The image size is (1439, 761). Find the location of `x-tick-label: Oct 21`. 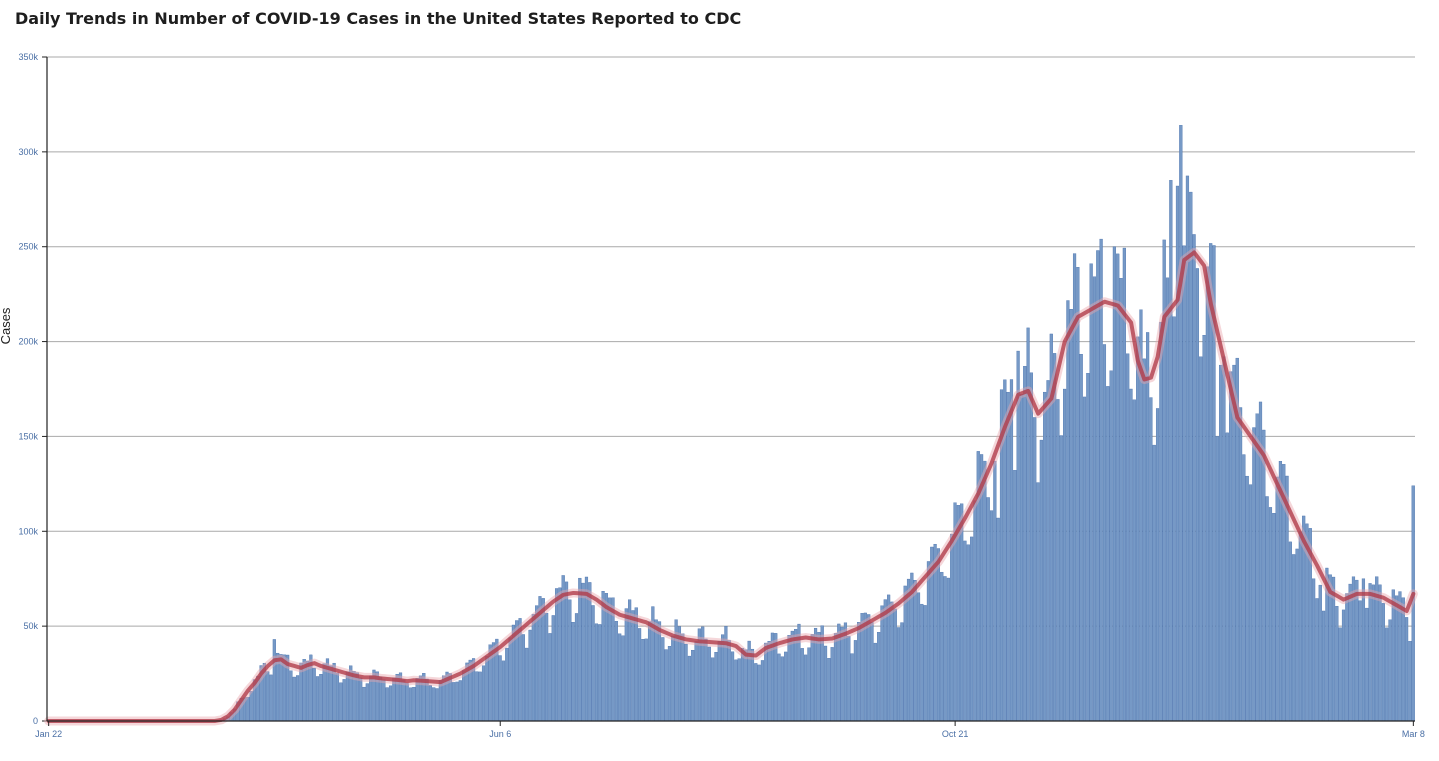

x-tick-label: Oct 21 is located at coordinates (955, 734).